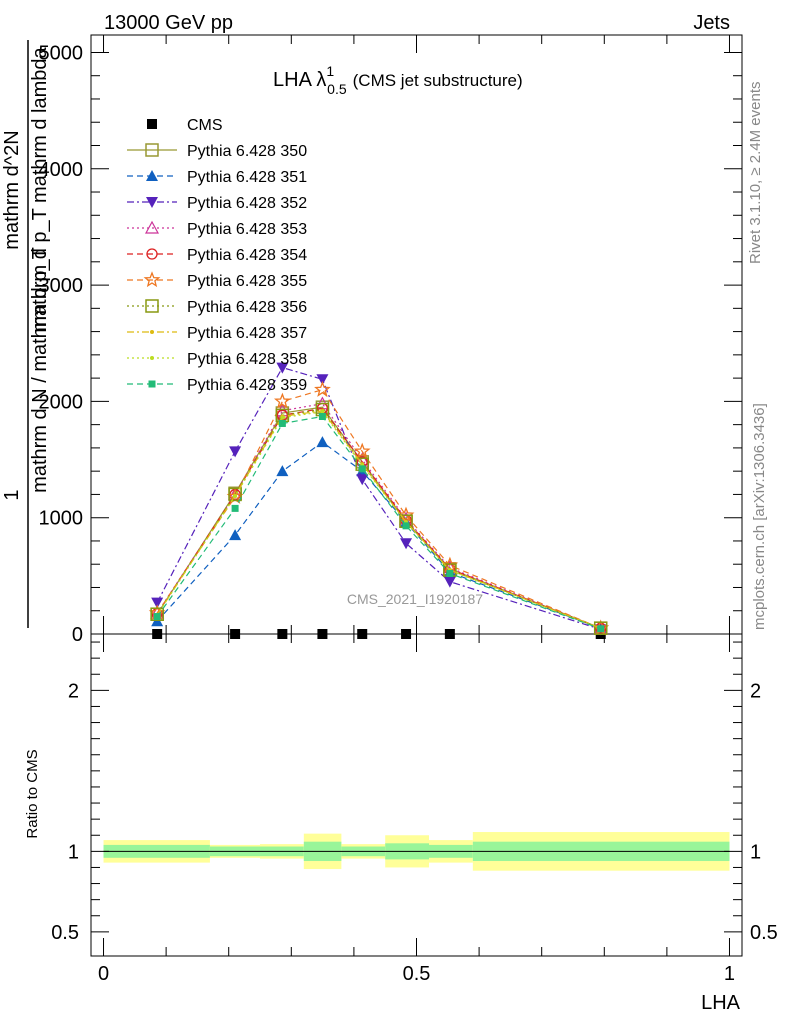 The image size is (786, 1024). Describe the element at coordinates (755, 852) in the screenshot. I see `ratio-ytick-label-right: 1` at that location.